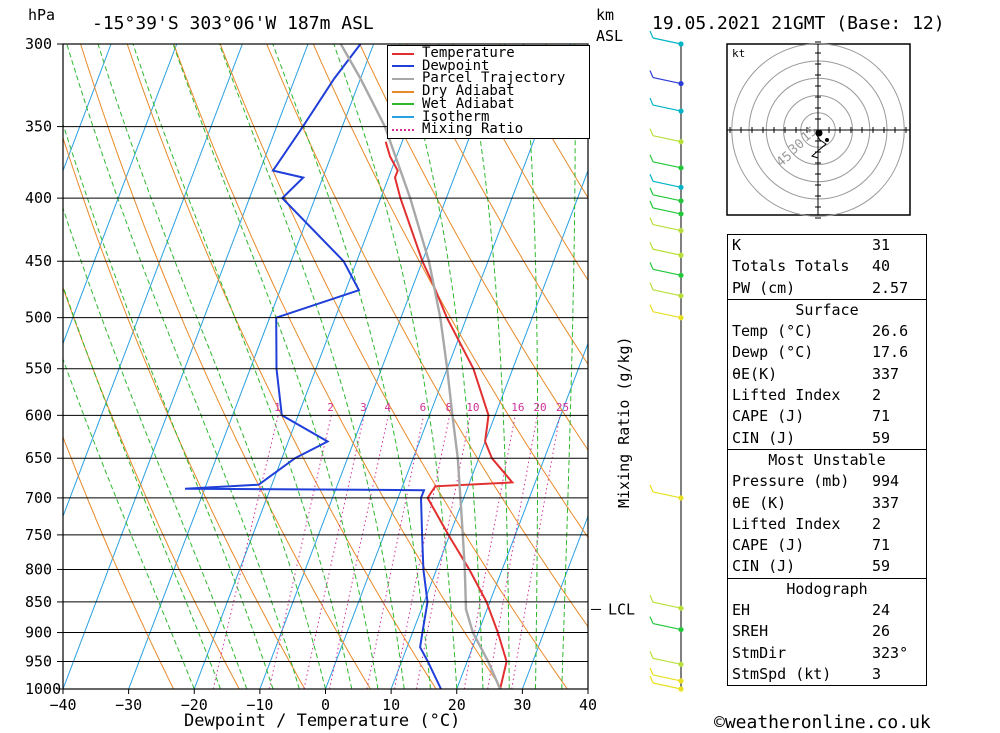  I want to click on mixing-ratio-label: 25, so click(562, 407).